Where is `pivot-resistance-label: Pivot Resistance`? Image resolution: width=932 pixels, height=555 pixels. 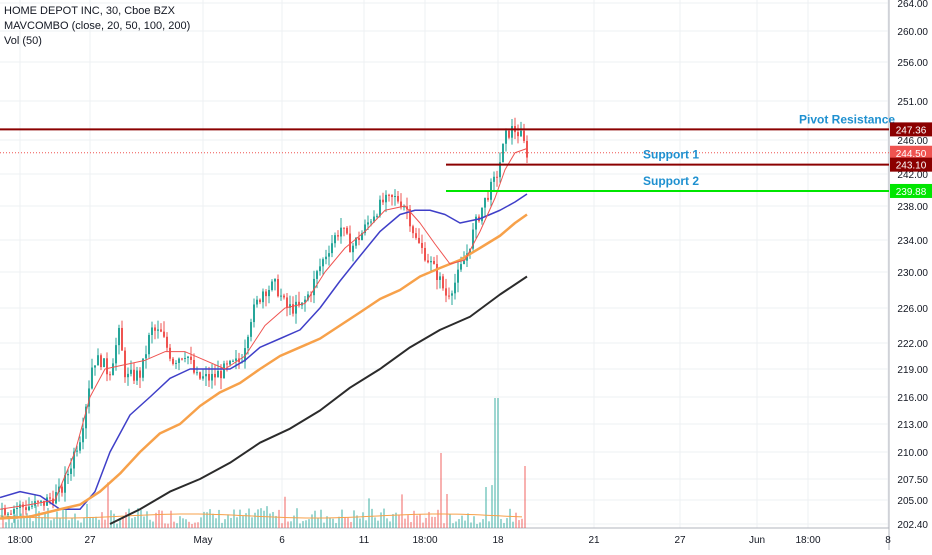
pivot-resistance-label: Pivot Resistance is located at coordinates (847, 119).